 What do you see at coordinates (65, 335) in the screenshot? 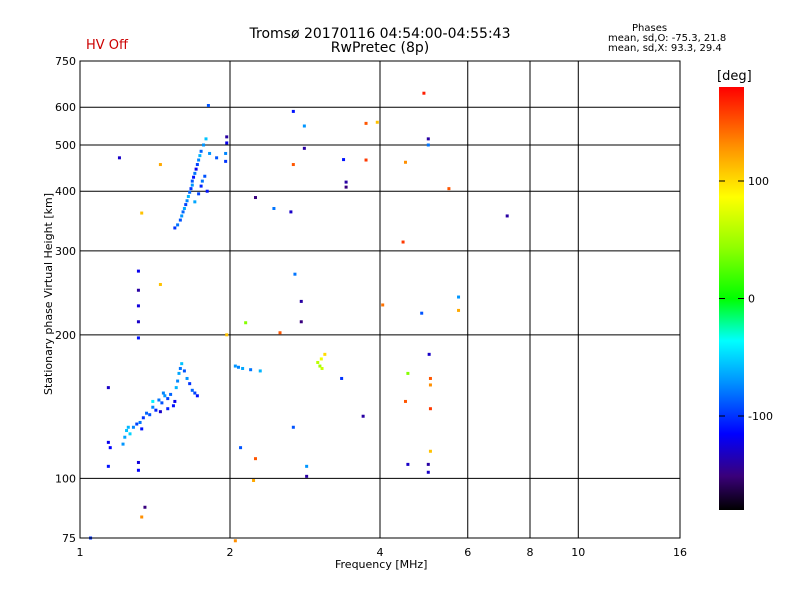
I see `y-tick-label: 200` at bounding box center [65, 335].